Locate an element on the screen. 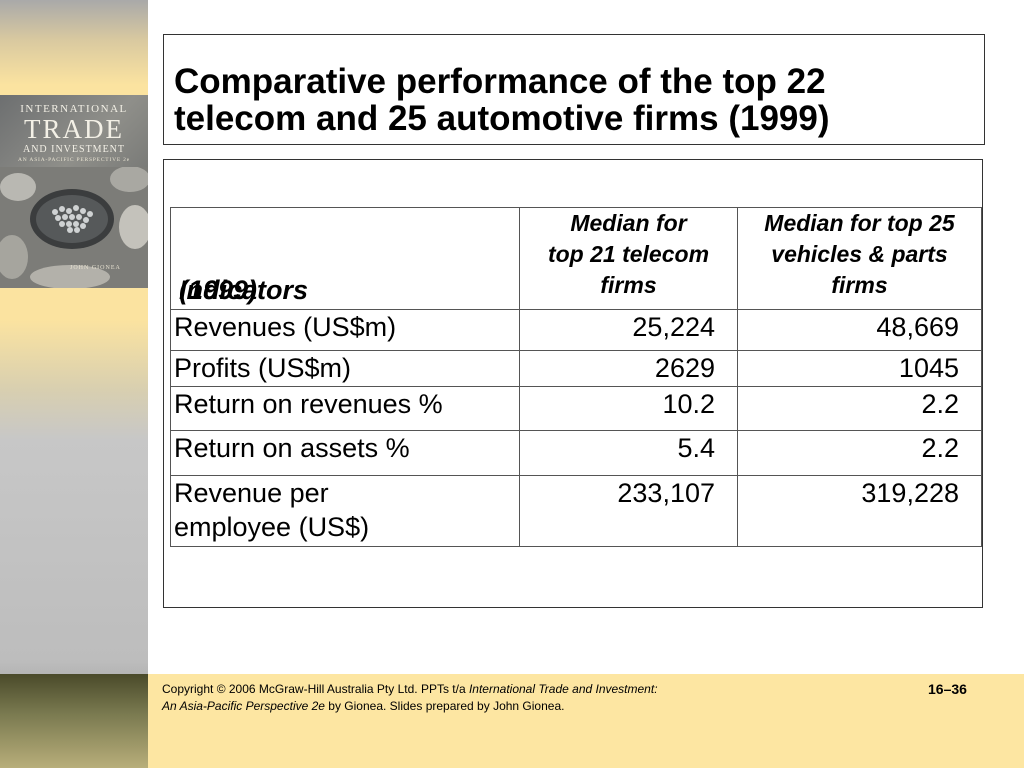  row-label: Profits (US$m) is located at coordinates (345, 368).